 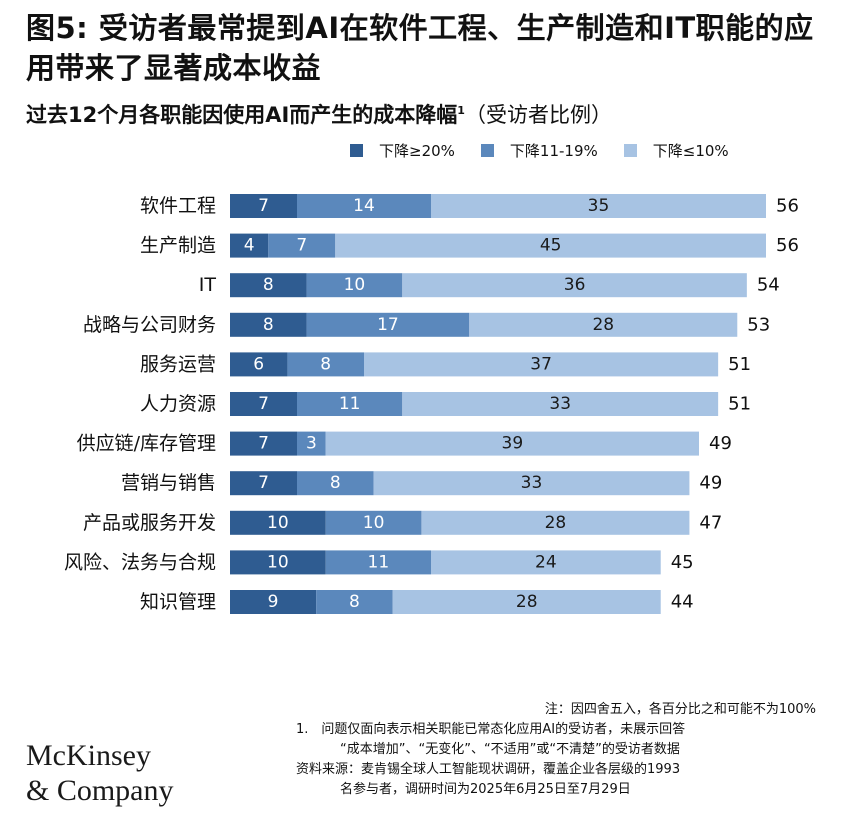 I want to click on category-label: 知识管理, so click(x=178, y=602).